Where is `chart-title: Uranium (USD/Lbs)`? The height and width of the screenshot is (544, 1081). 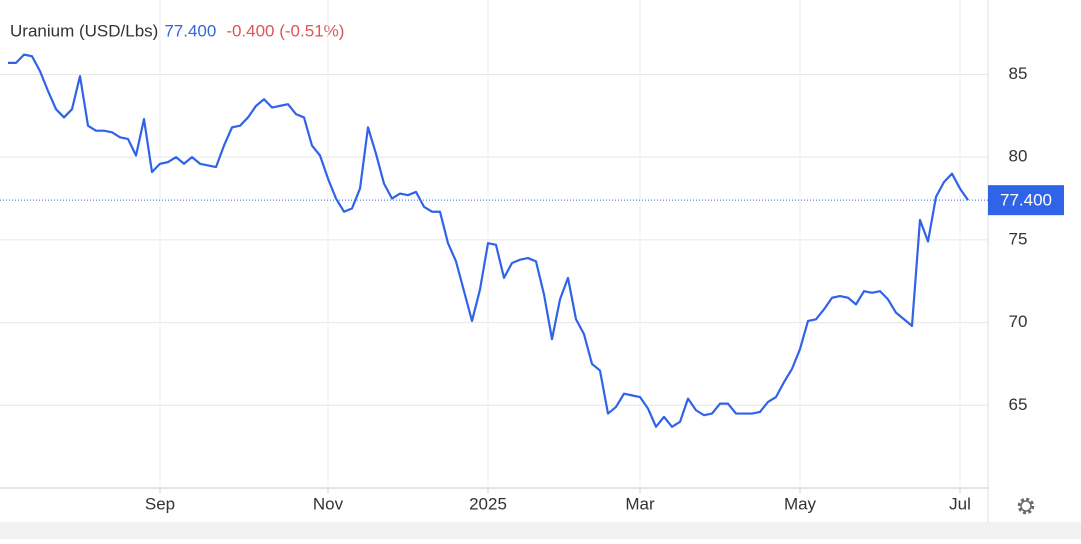 chart-title: Uranium (USD/Lbs) is located at coordinates (84, 30).